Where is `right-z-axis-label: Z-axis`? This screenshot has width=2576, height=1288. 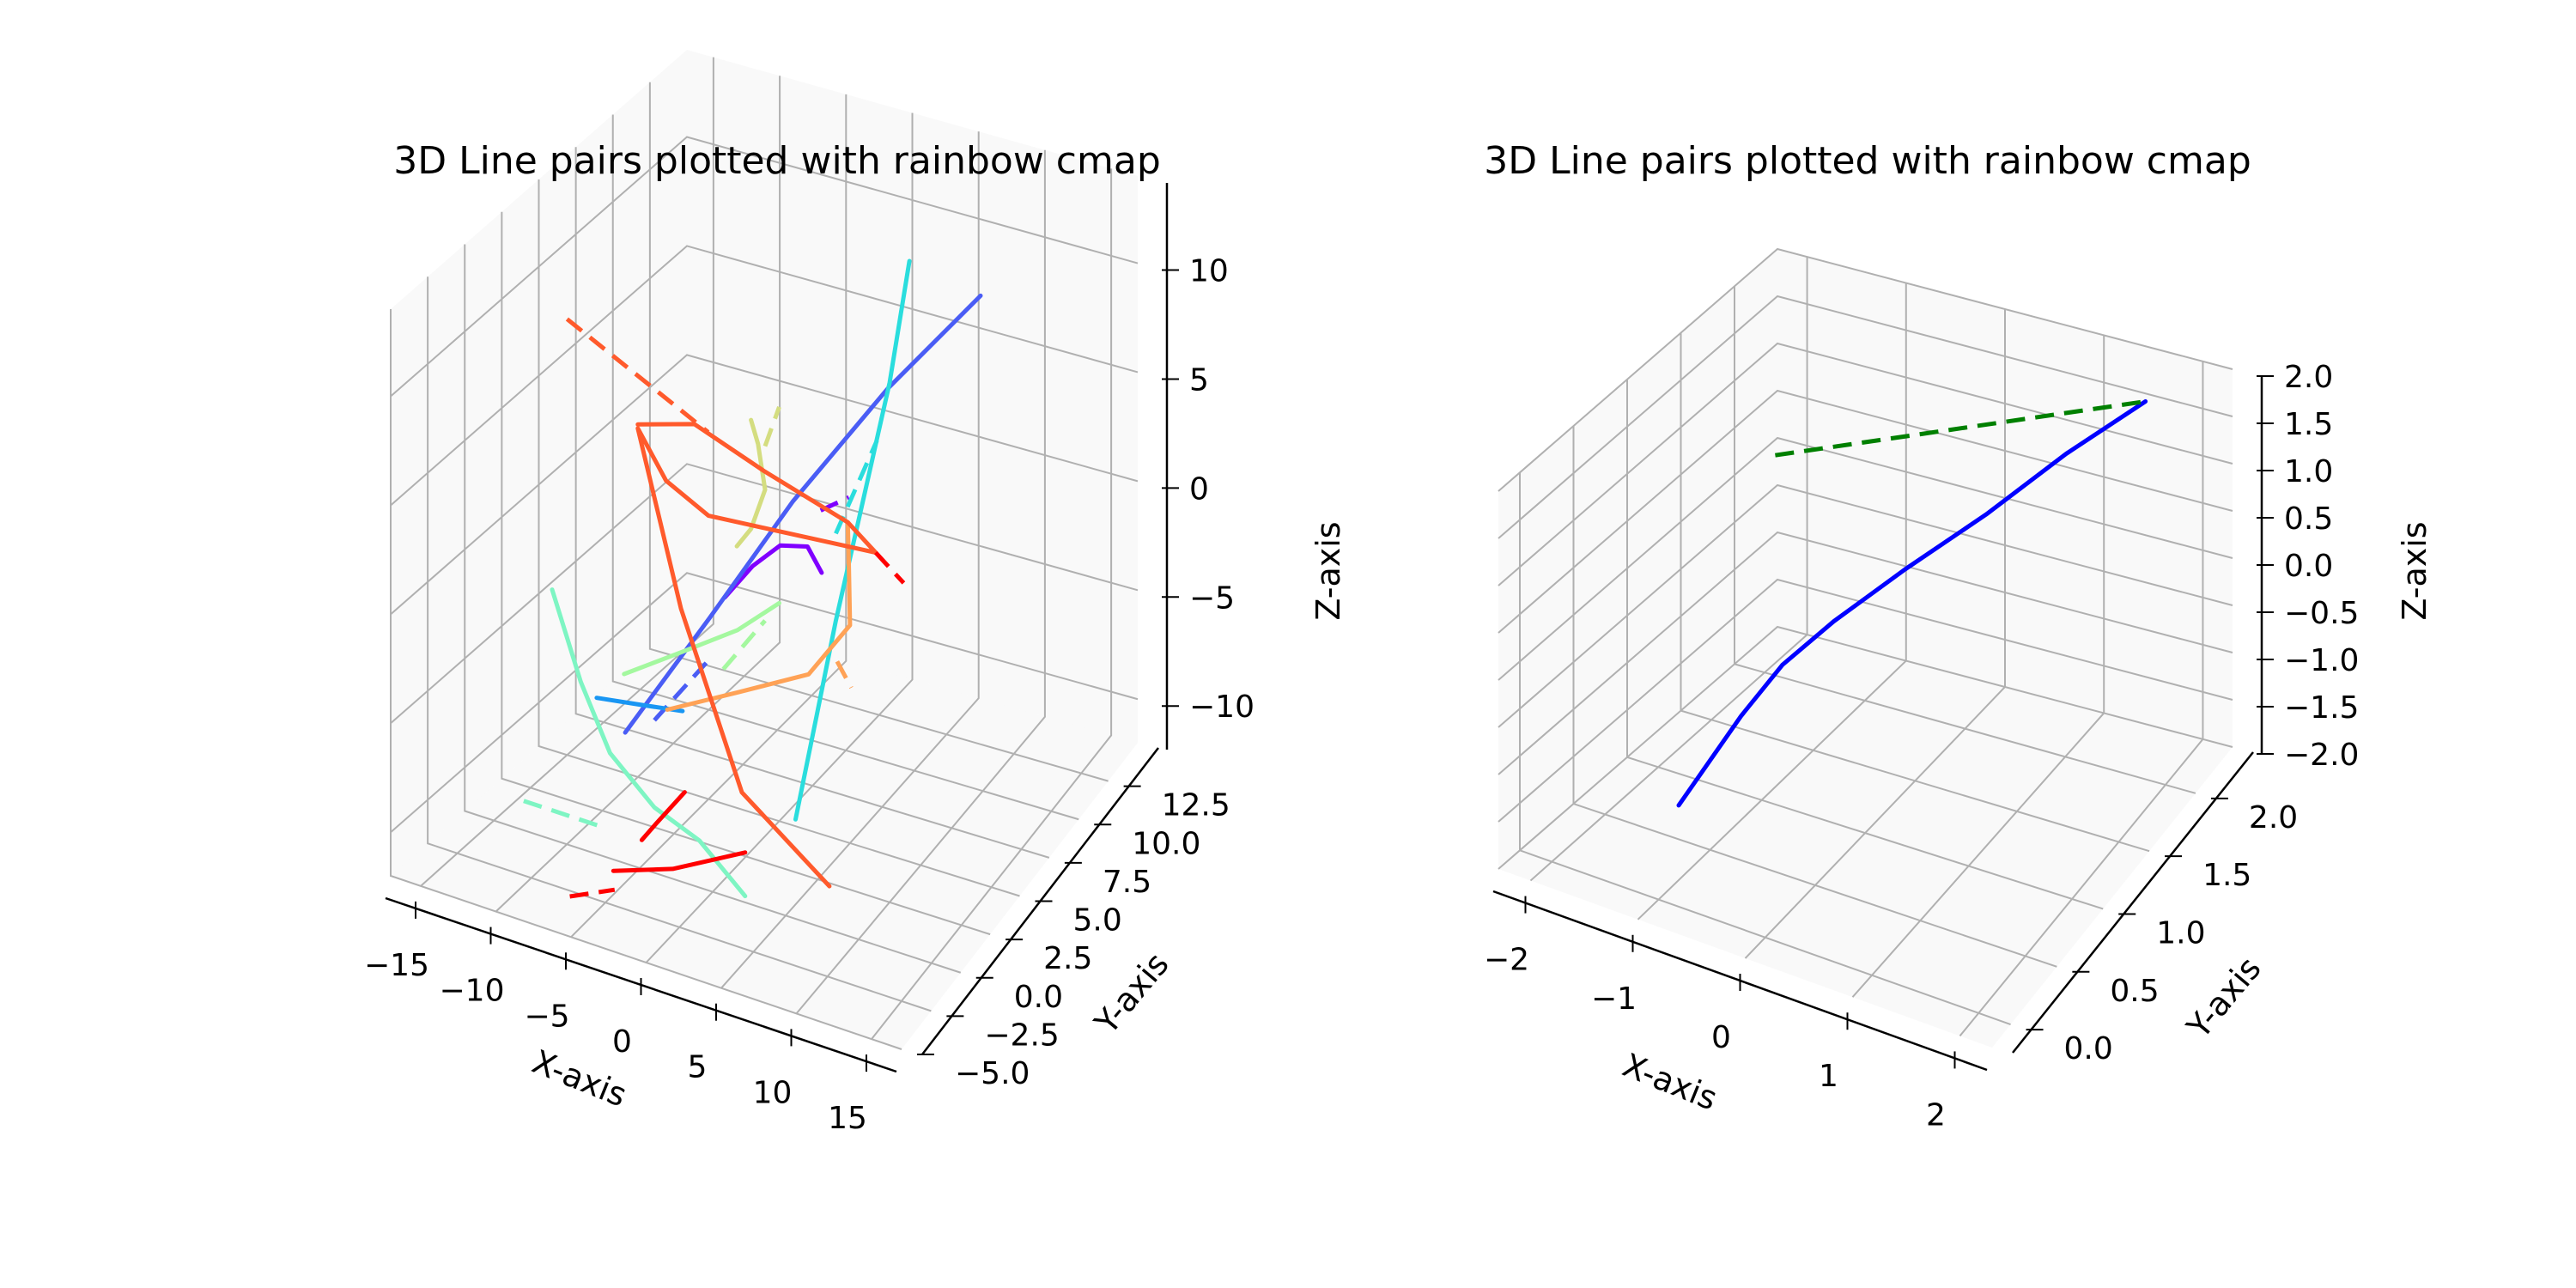 right-z-axis-label: Z-axis is located at coordinates (2414, 570).